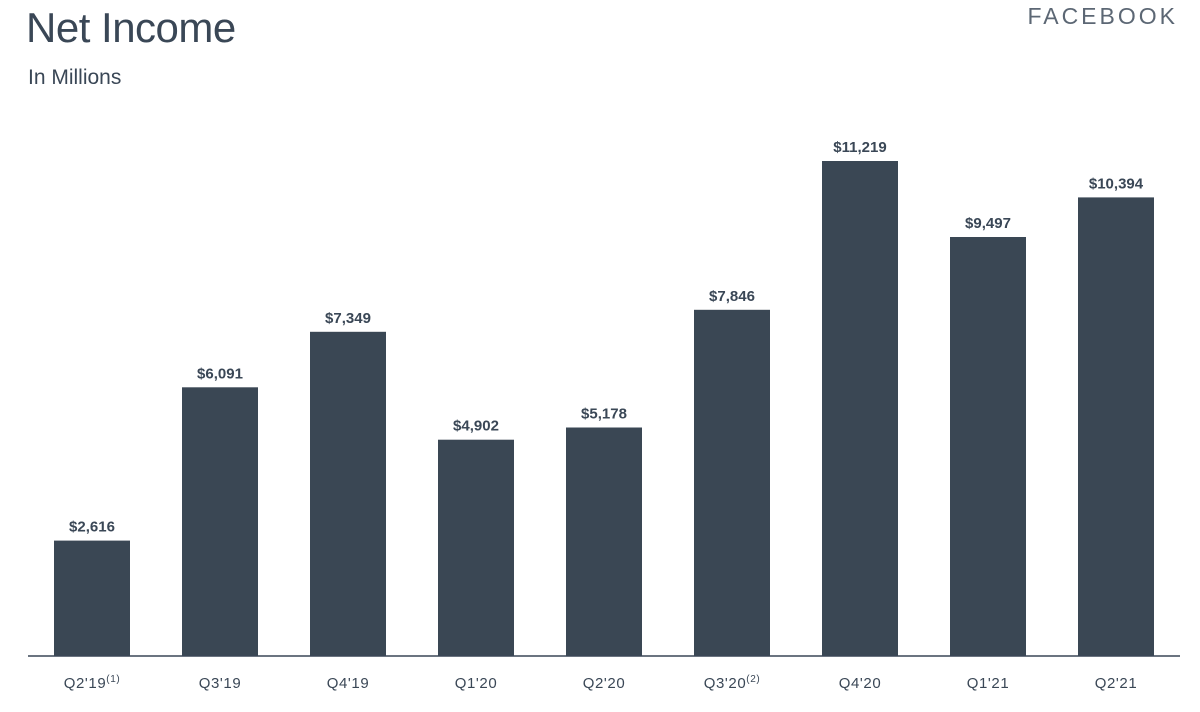  Describe the element at coordinates (988, 683) in the screenshot. I see `category-label: Q1'21` at that location.